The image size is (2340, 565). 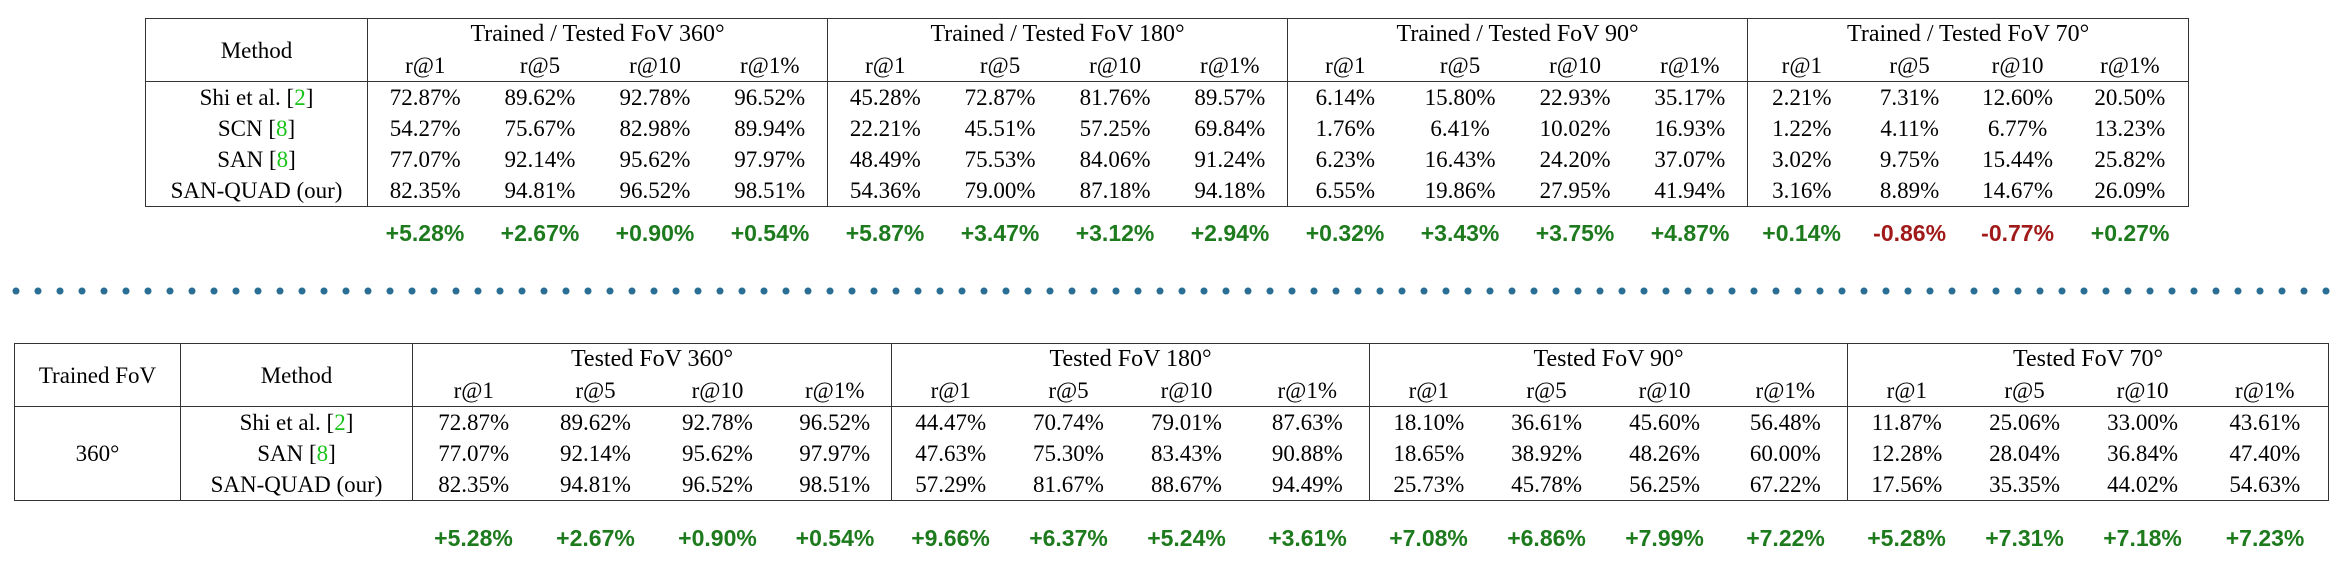 What do you see at coordinates (1186, 422) in the screenshot?
I see `value-cell: 79.01%` at bounding box center [1186, 422].